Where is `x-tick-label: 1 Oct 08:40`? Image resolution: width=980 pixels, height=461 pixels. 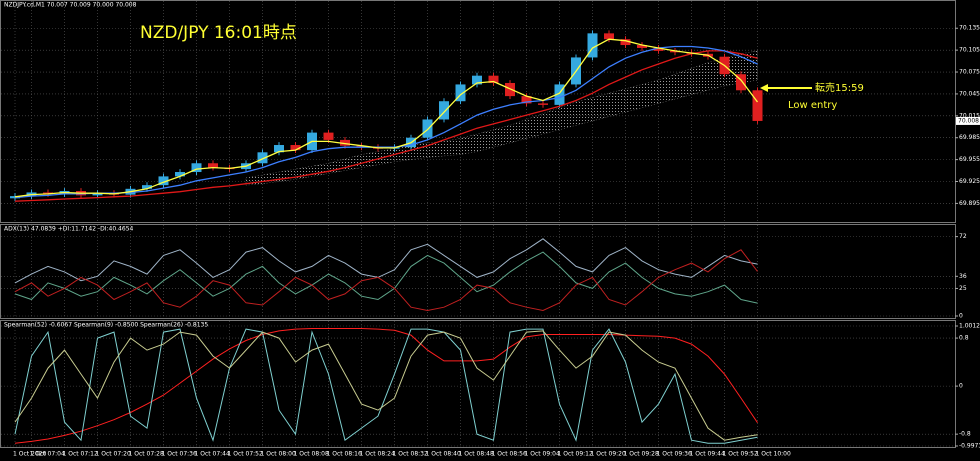
x-tick-label: 1 Oct 08:40 is located at coordinates (443, 454).